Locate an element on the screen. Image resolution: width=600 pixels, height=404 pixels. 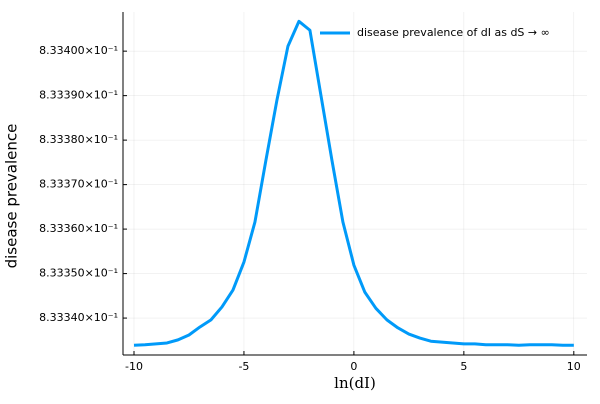
x-tick-label: 10 is located at coordinates (574, 366).